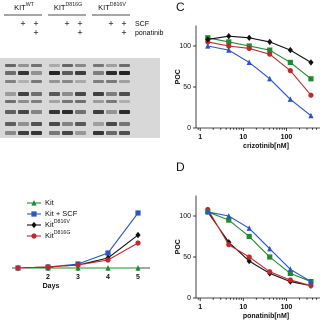  What do you see at coordinates (50, 202) in the screenshot?
I see `legend-label-base: Kit` at bounding box center [50, 202].